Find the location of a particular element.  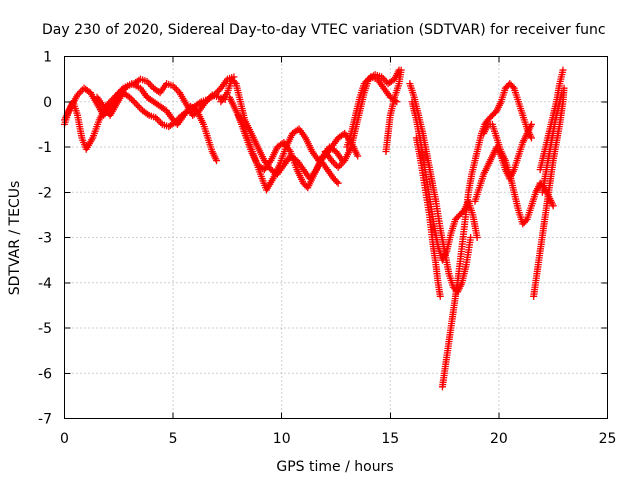

y-tick-labels: -7 -6 -5 -4 -3 -2 -1 0 1 is located at coordinates (45, 239).